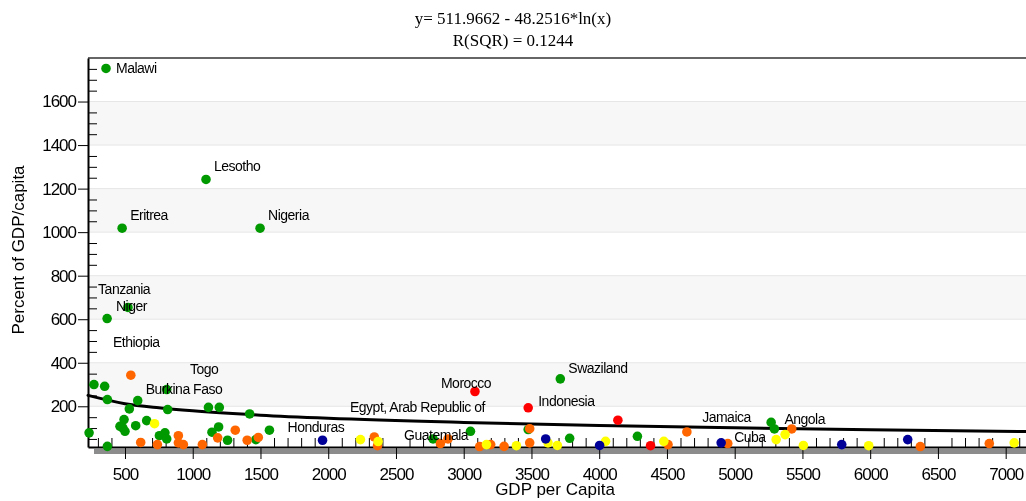  I want to click on annotation: Jamaica, so click(727, 417).